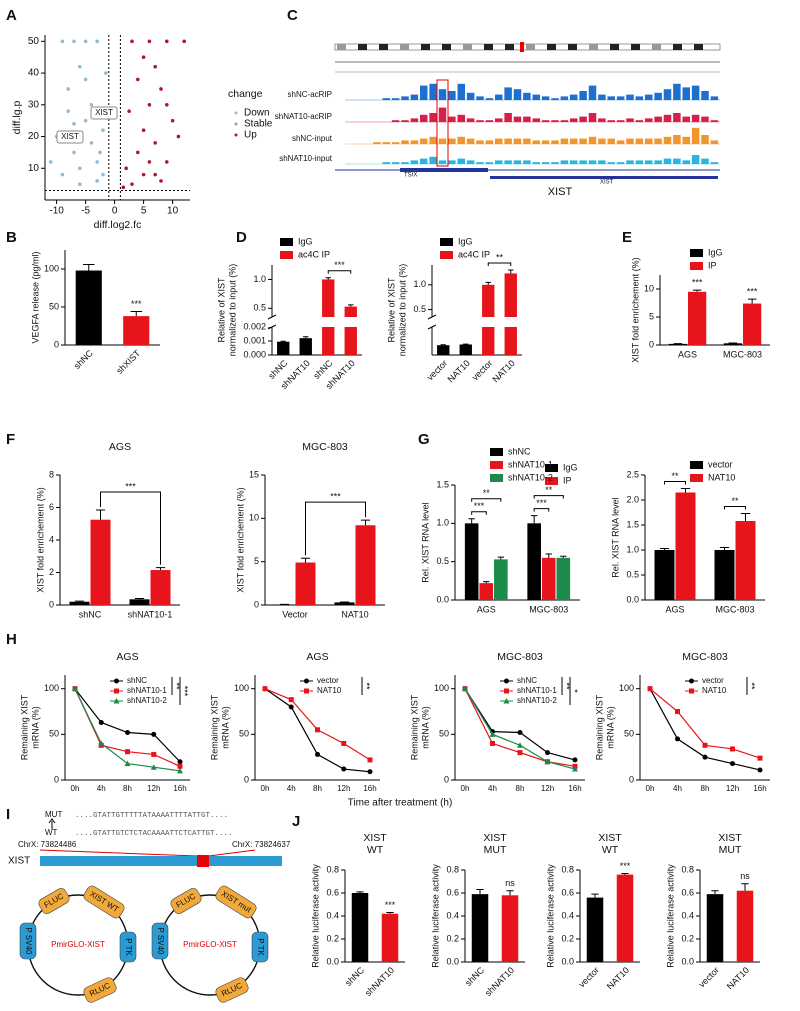  What do you see at coordinates (147, 690) in the screenshot?
I see `legend-label: shNAT10-1` at bounding box center [147, 690].